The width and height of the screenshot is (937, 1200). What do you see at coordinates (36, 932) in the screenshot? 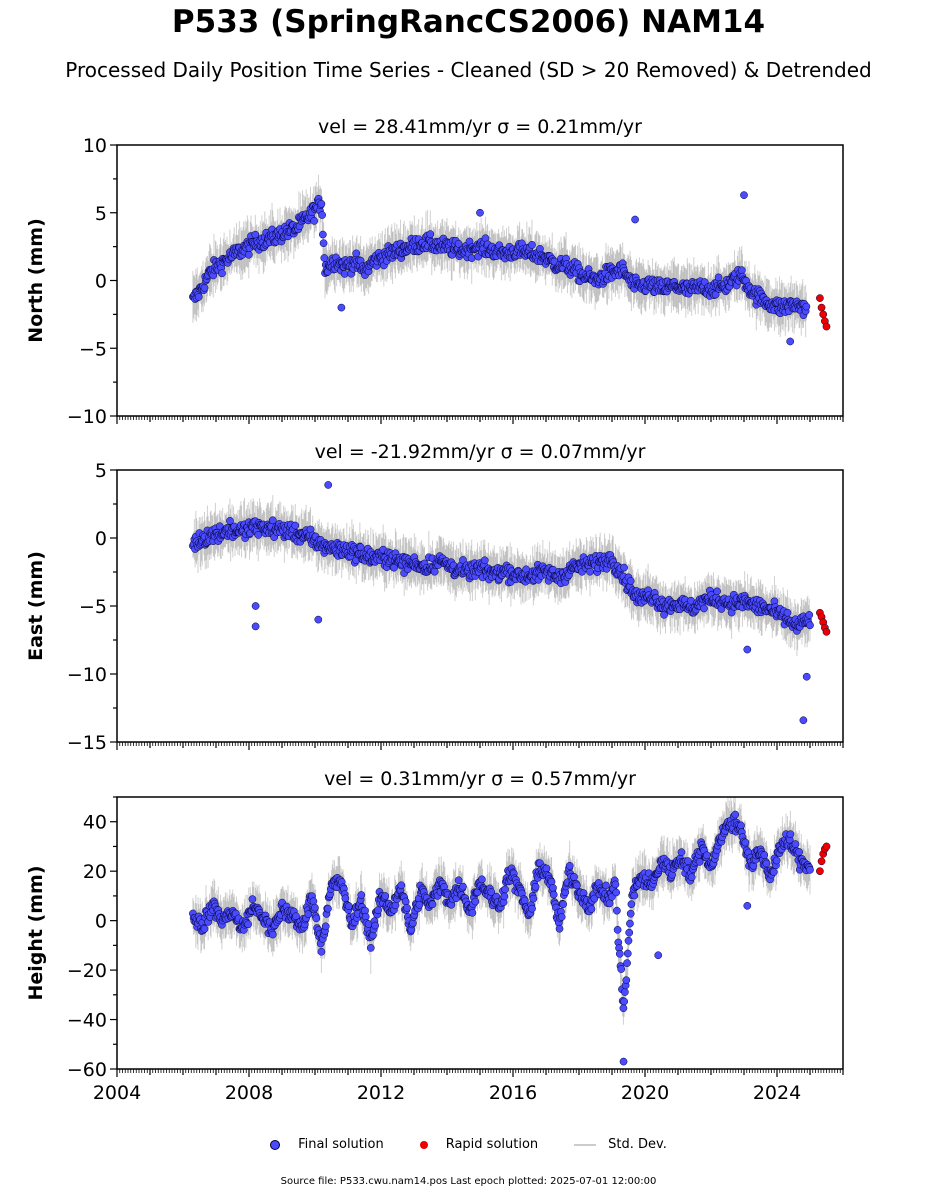
I see `y-axis-label-height: Height (mm)` at bounding box center [36, 932].